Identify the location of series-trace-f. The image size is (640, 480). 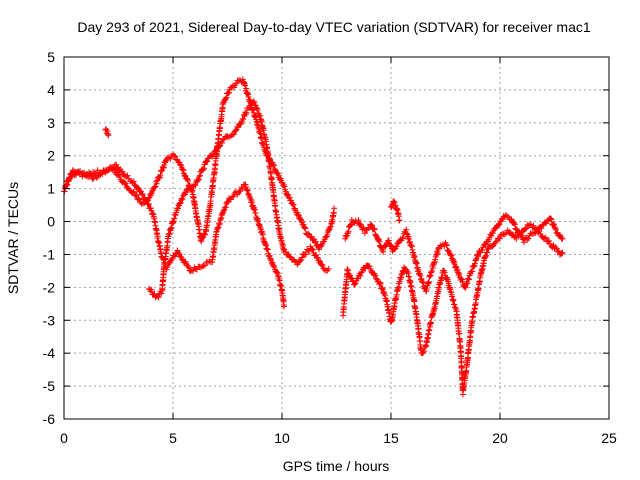
(454, 253).